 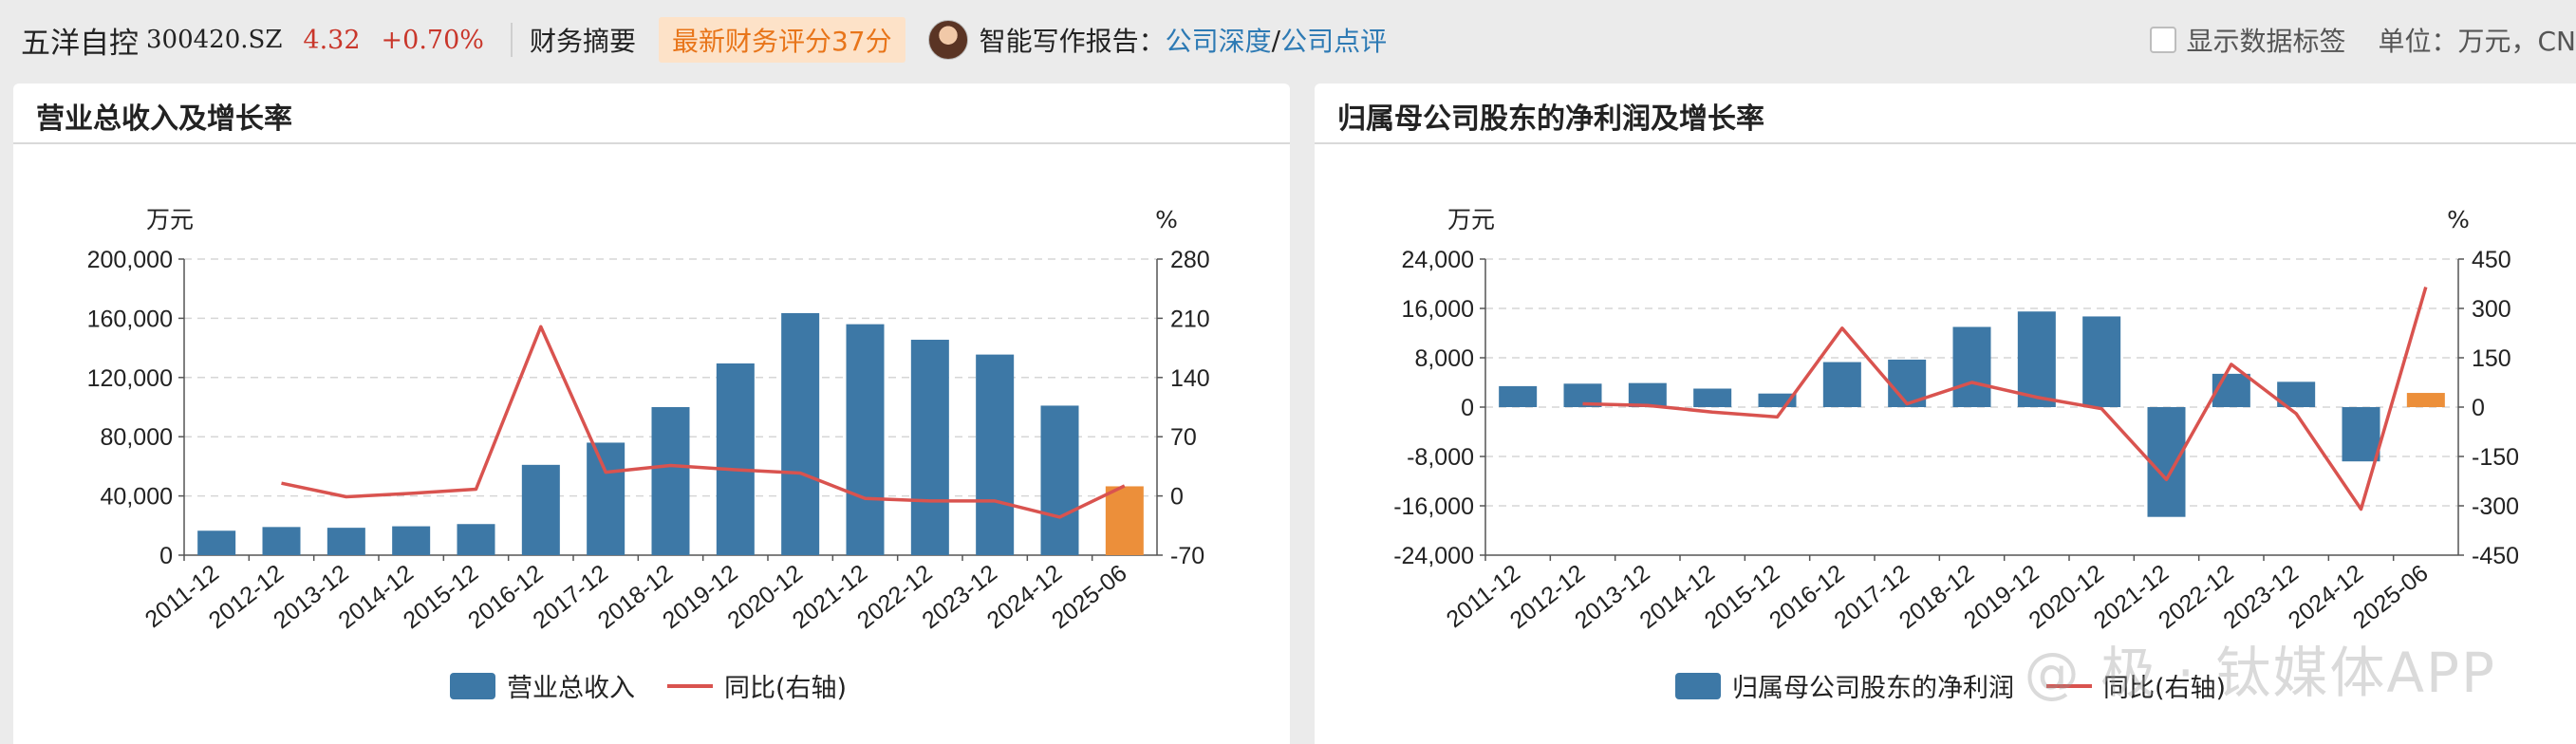 I want to click on stock-change: +0.70%, so click(x=433, y=40).